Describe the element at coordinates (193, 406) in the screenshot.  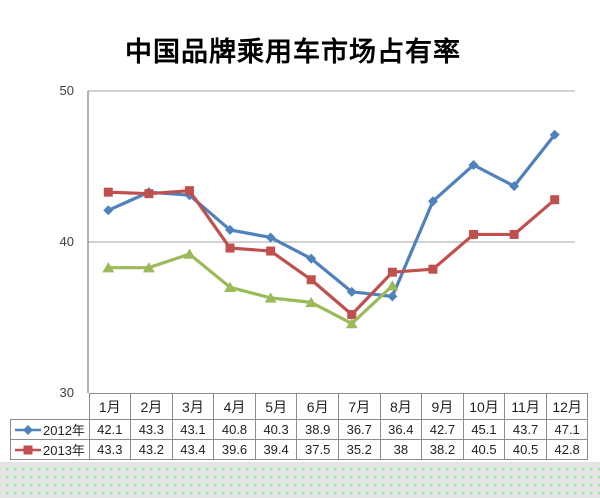
I see `month-header-cell: 3月` at that location.